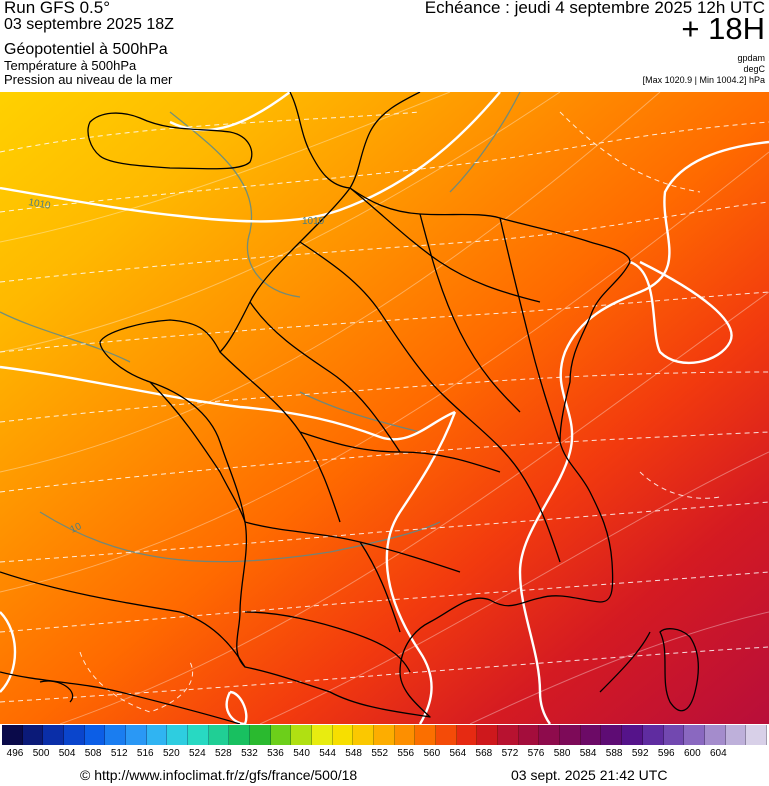  Describe the element at coordinates (41, 753) in the screenshot. I see `colorbar-tick-label: 500` at that location.